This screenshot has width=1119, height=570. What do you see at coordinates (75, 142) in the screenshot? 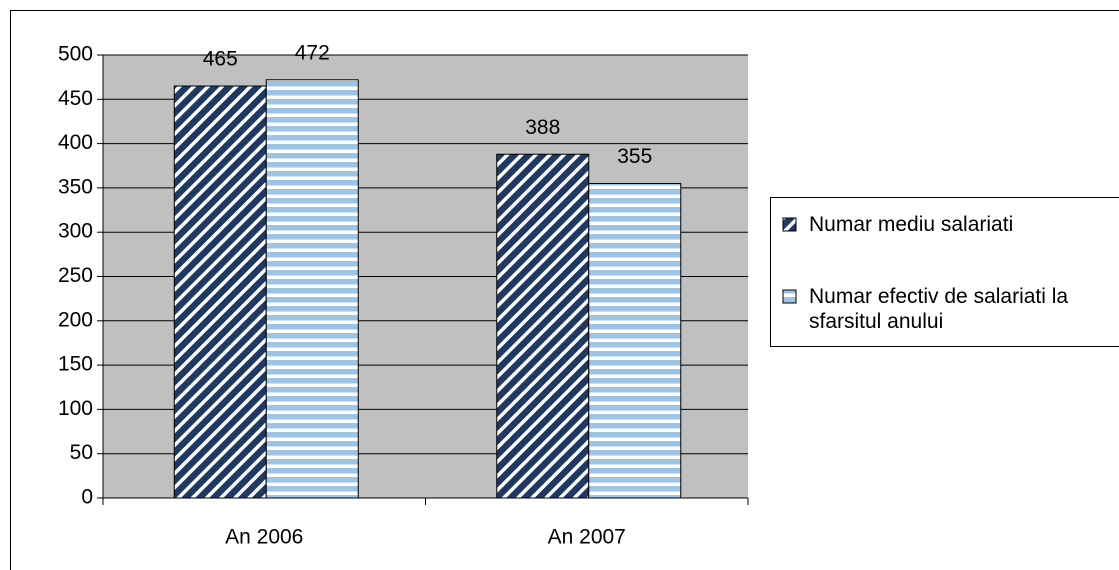
I see `y-tick-label: 400` at bounding box center [75, 142].